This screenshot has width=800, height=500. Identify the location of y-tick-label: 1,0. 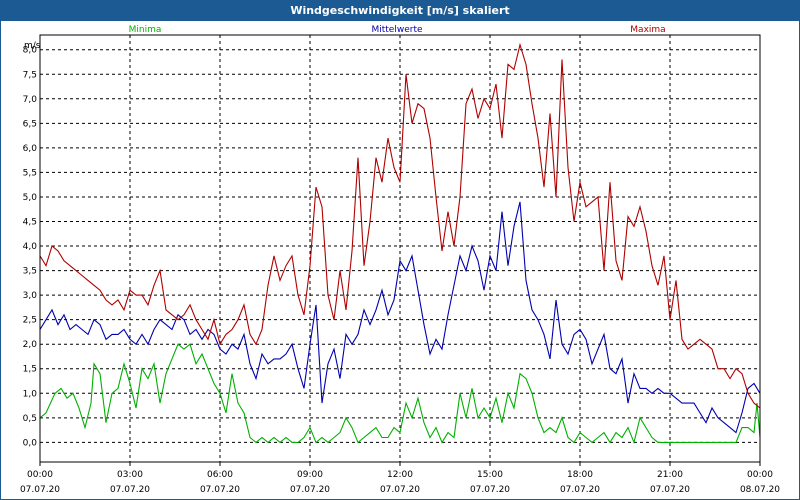
(30, 394).